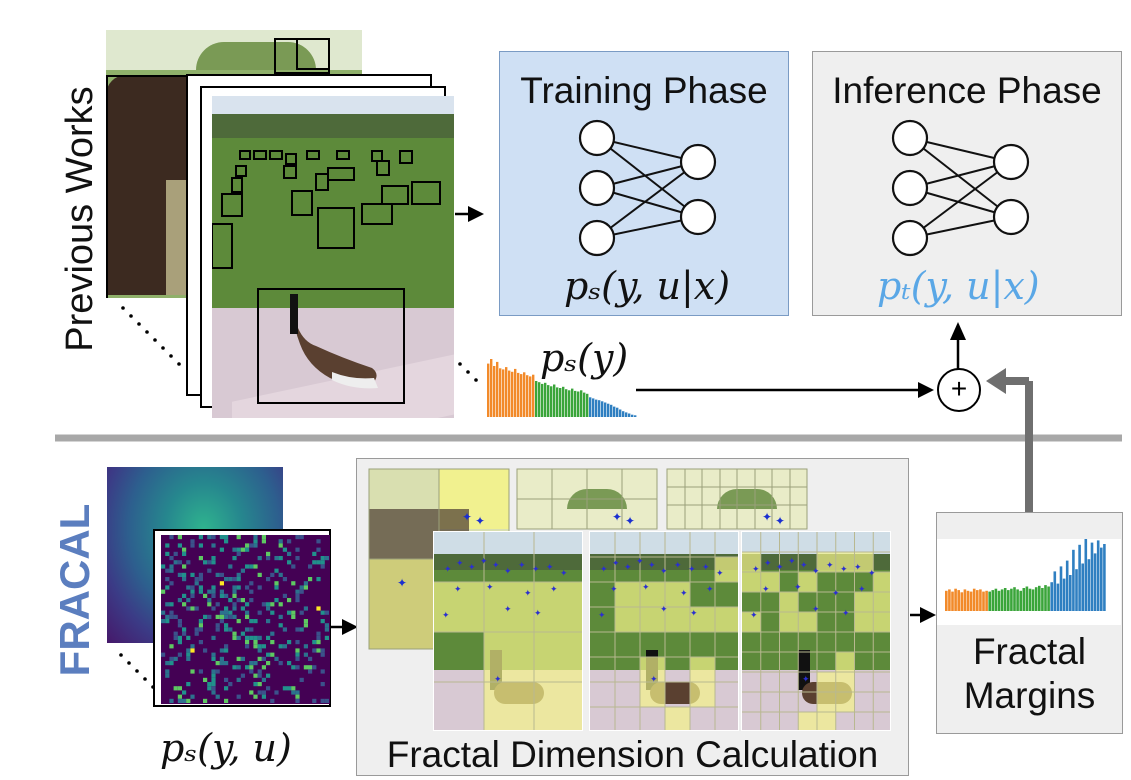  Describe the element at coordinates (958, 286) in the screenshot. I see `inference-formula: pₜ(y, u|x)` at that location.